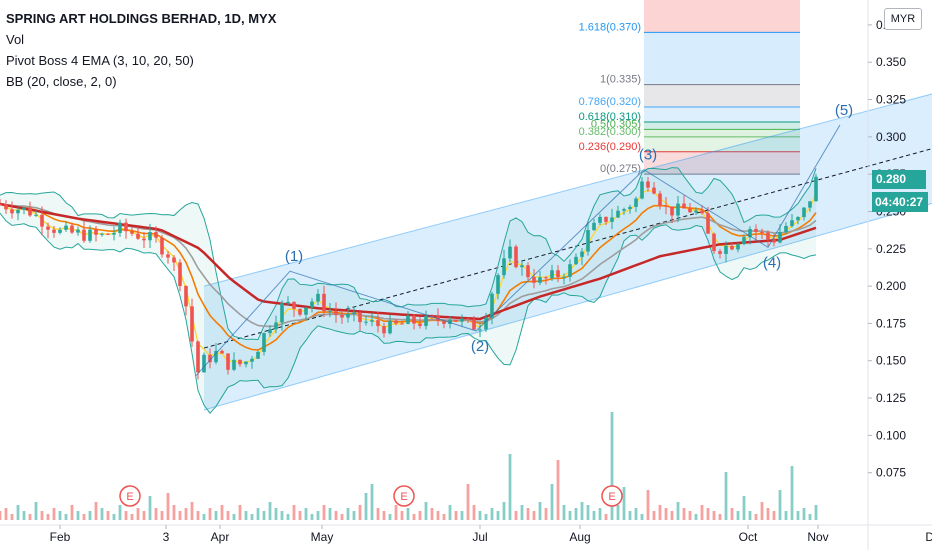 This screenshot has width=932, height=550. What do you see at coordinates (891, 137) in the screenshot?
I see `price-tick-label: 0.300` at bounding box center [891, 137].